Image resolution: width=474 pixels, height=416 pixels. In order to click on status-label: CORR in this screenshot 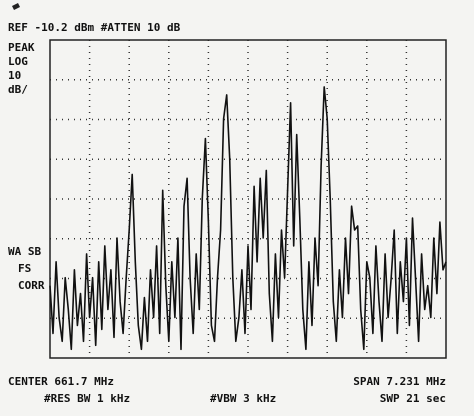, I will do `click(31, 285)`.